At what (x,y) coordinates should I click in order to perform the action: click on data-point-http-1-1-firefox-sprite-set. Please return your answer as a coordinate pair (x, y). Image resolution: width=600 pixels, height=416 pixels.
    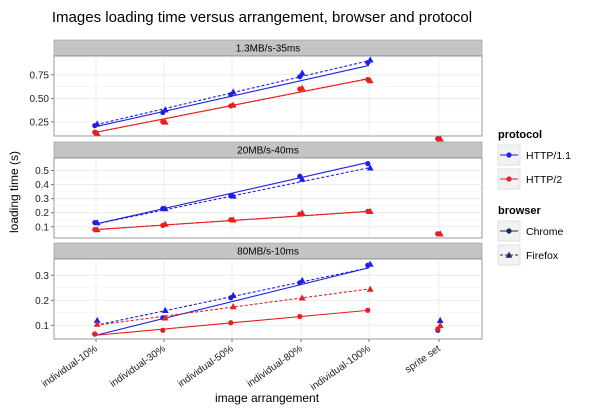
    Looking at the image, I should click on (440, 319).